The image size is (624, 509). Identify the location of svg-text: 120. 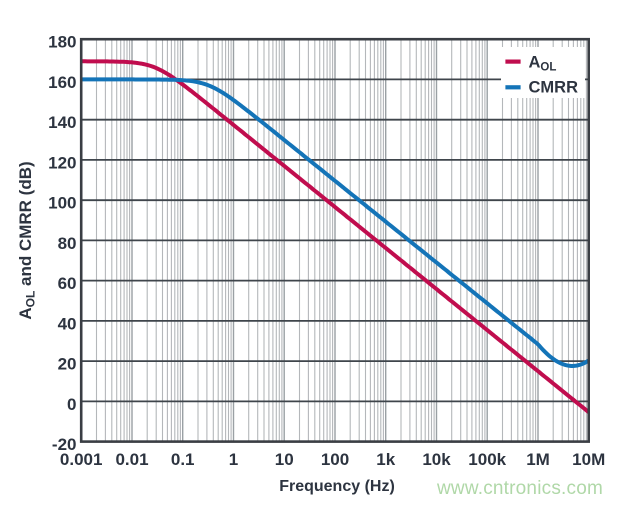
(62, 162).